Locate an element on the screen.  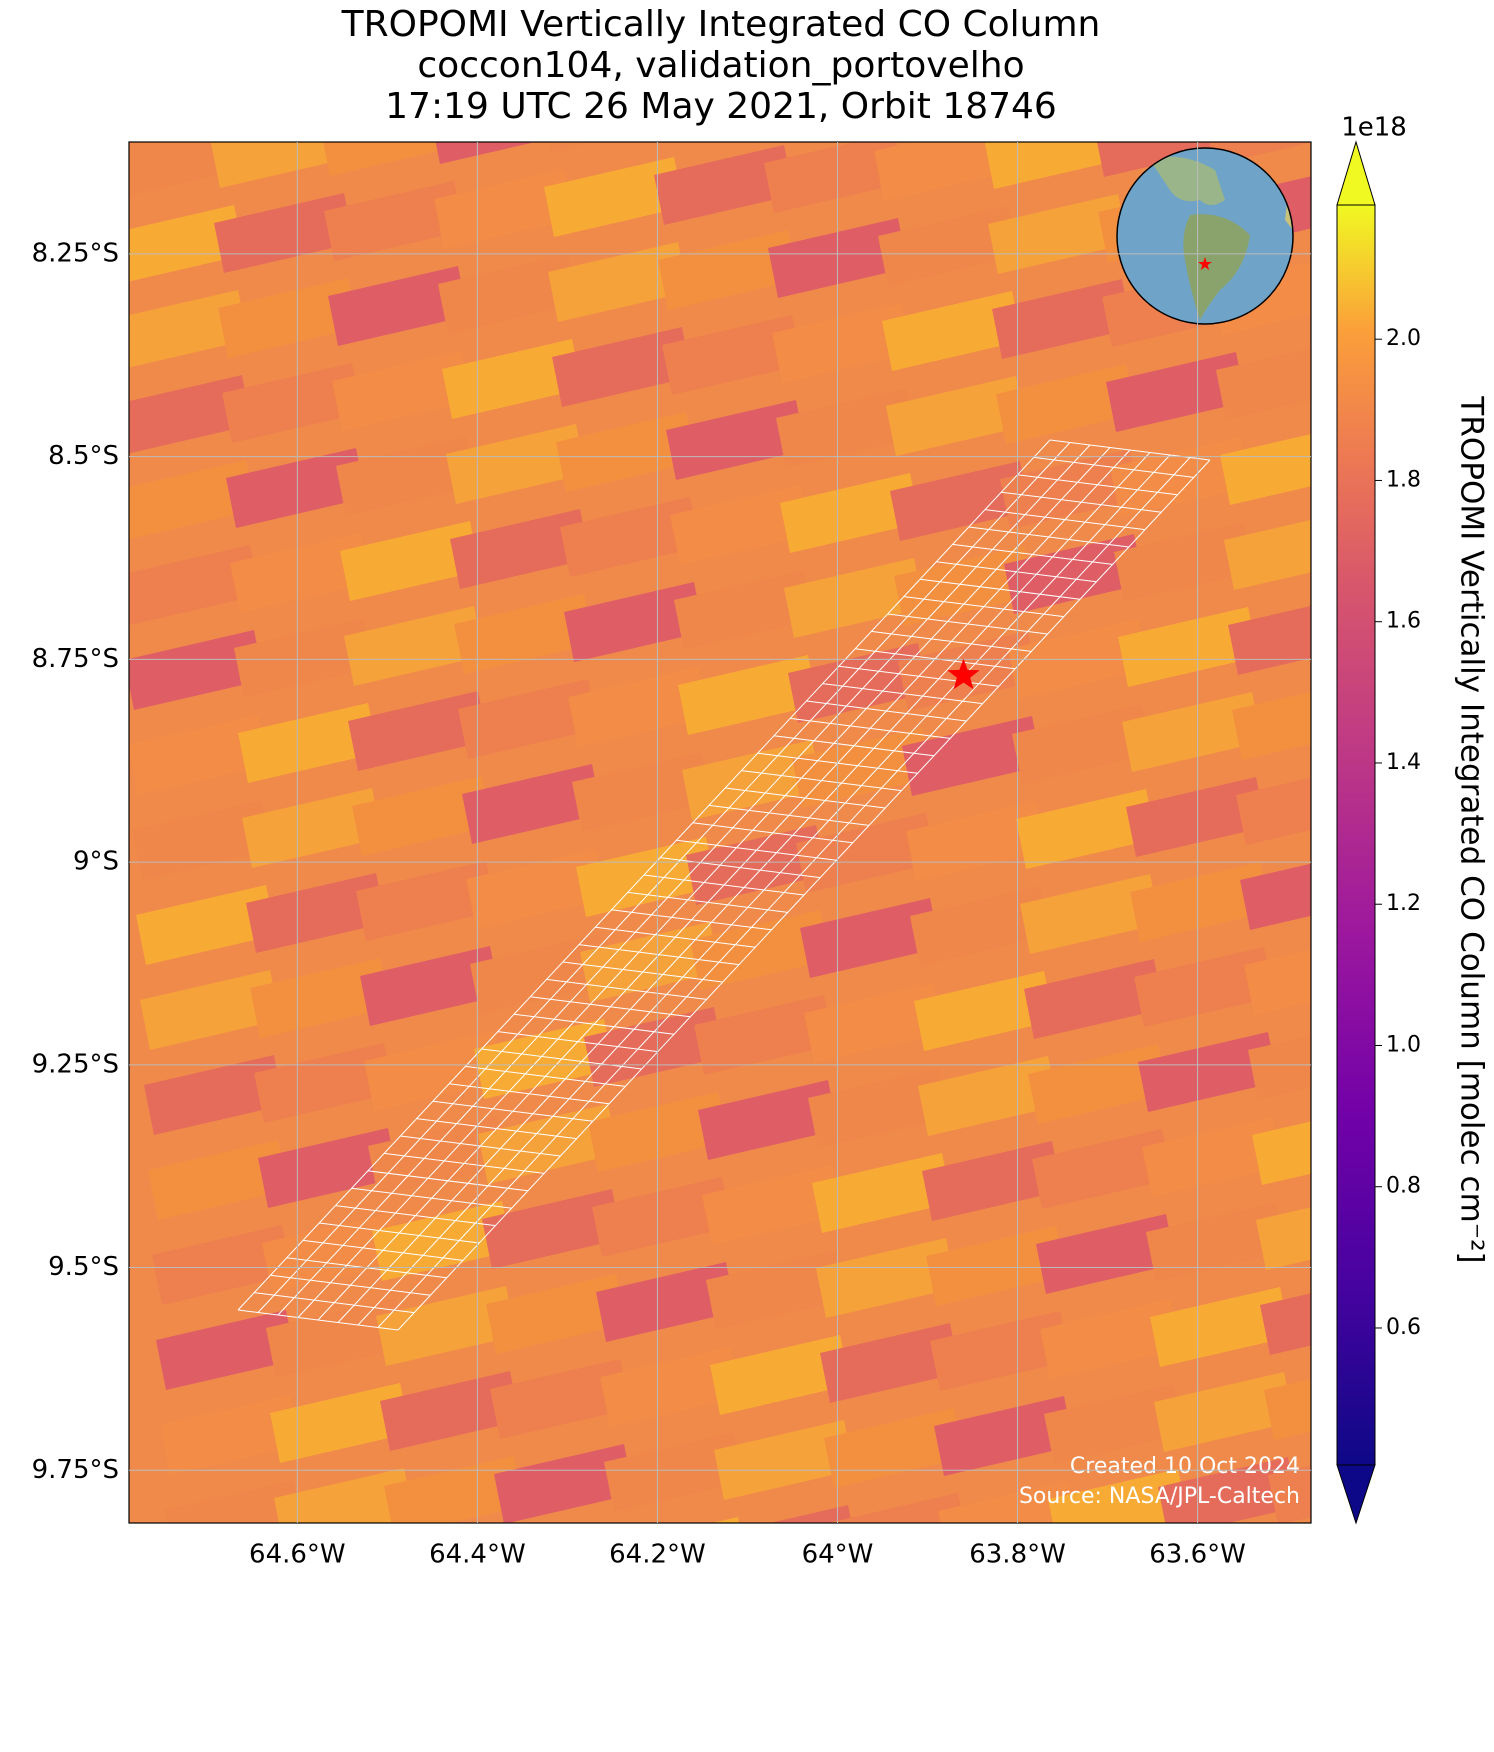
chart-title: 17:19 UTC 26 May 2021, Orbit 18746 is located at coordinates (721, 106).